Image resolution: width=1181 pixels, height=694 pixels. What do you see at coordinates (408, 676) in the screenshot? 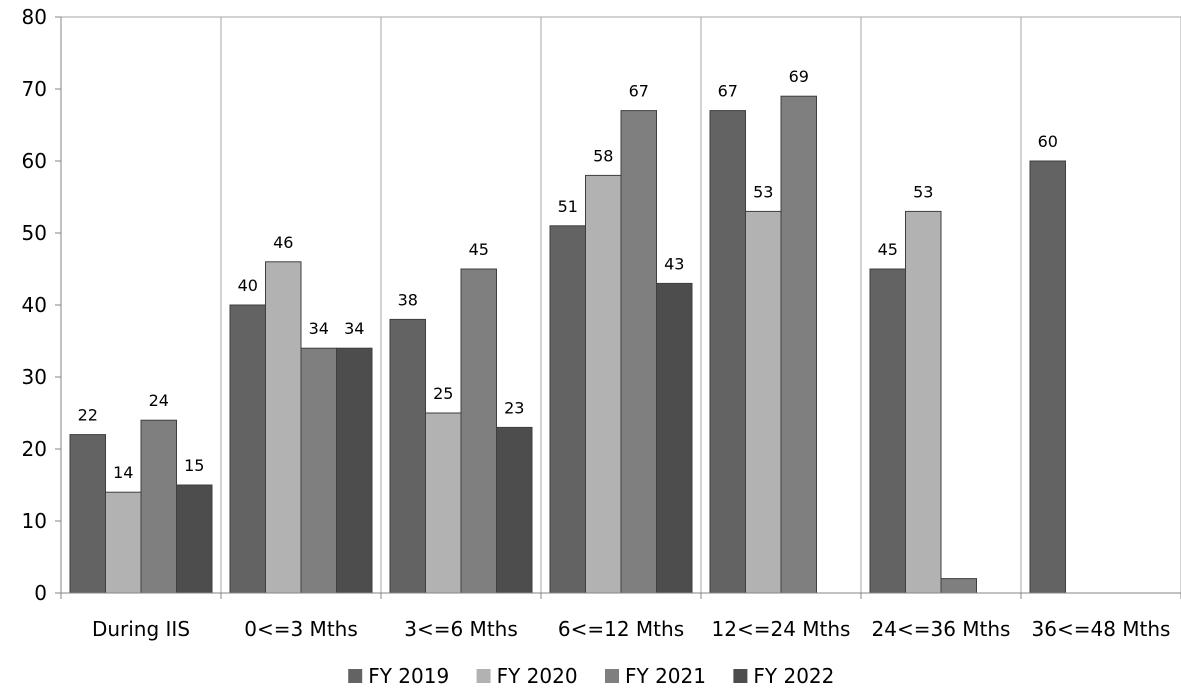
I see `legend-label: FY 2019` at bounding box center [408, 676].